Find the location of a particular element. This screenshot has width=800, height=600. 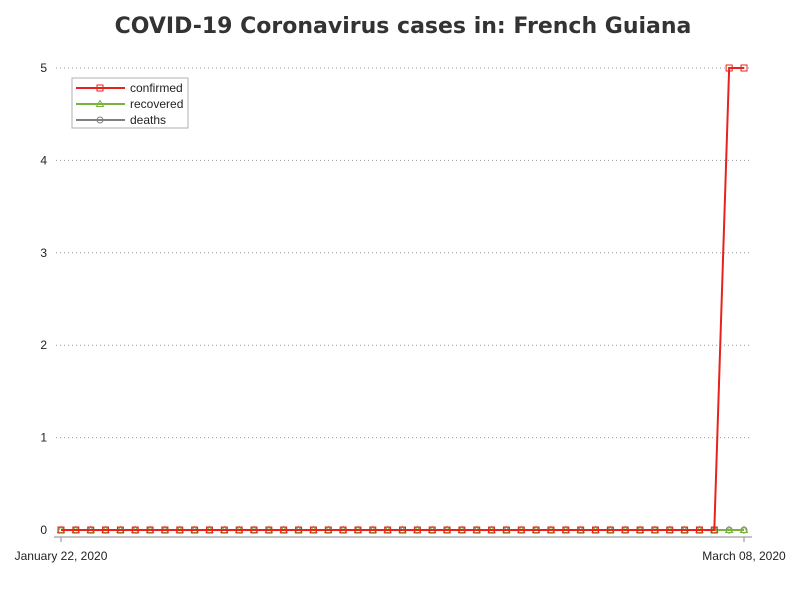

x-tick-label: January 22, 2020 is located at coordinates (61, 556).